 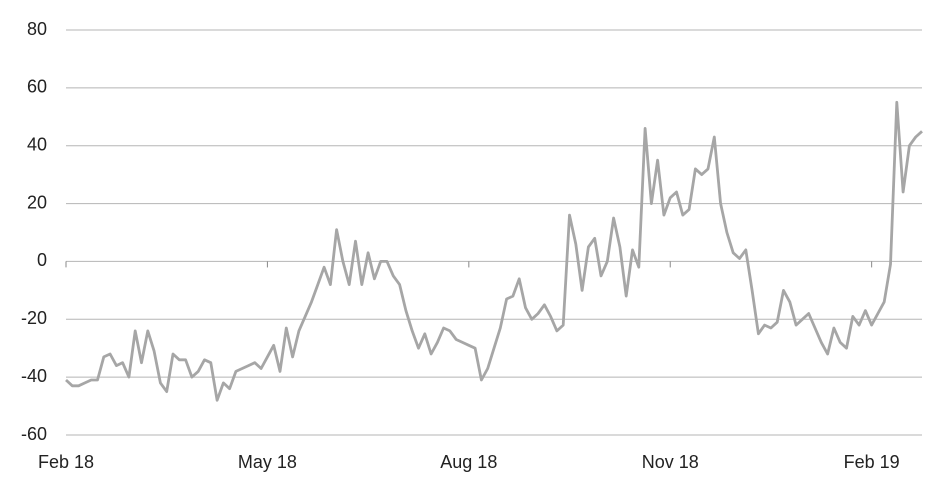 I want to click on y-tick-label: 60, so click(x=37, y=87).